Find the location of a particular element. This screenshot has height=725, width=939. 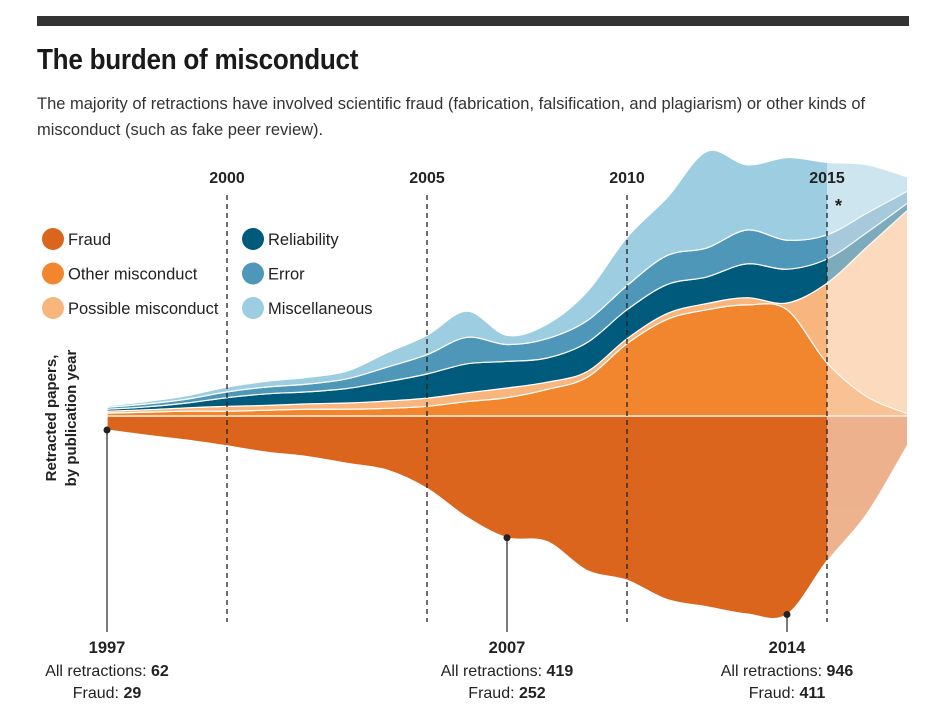

band-fraud-provisional is located at coordinates (867, 488).